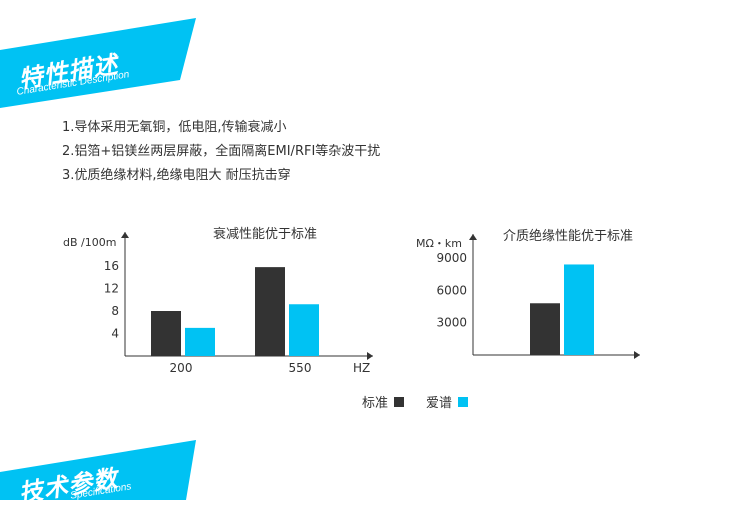 The image size is (750, 509). Describe the element at coordinates (568, 236) in the screenshot. I see `chart-title: 介质绝缘性能优于标准` at that location.